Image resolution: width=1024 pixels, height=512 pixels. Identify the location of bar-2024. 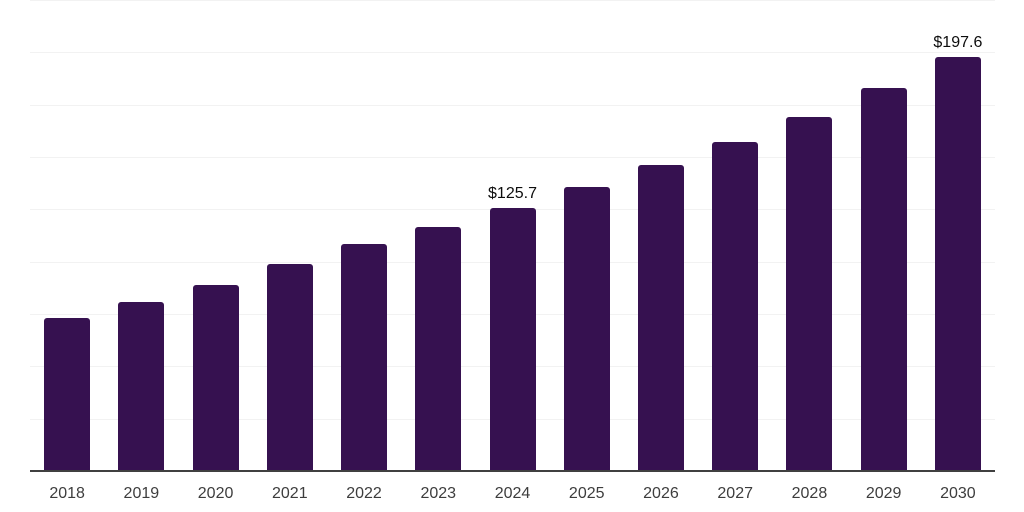
(512, 339).